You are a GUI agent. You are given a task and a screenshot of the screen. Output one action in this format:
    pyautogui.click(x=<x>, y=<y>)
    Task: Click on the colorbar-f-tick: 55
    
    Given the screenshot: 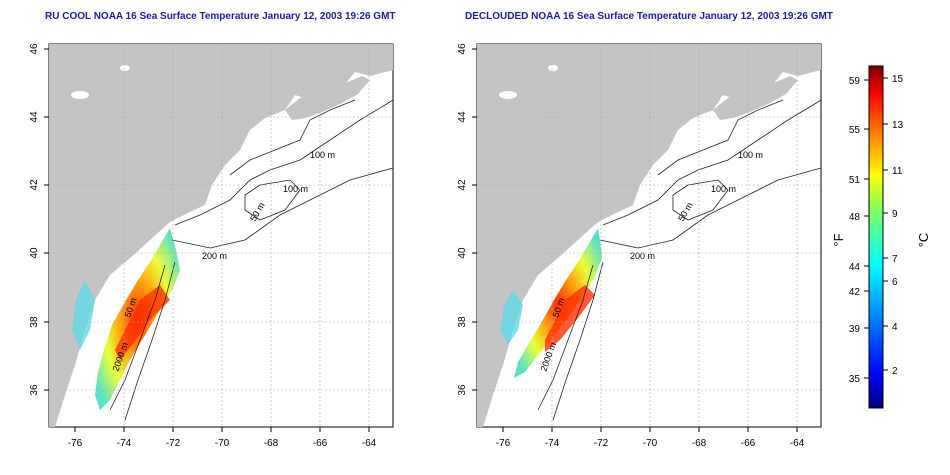 What is the action you would take?
    pyautogui.click(x=855, y=130)
    